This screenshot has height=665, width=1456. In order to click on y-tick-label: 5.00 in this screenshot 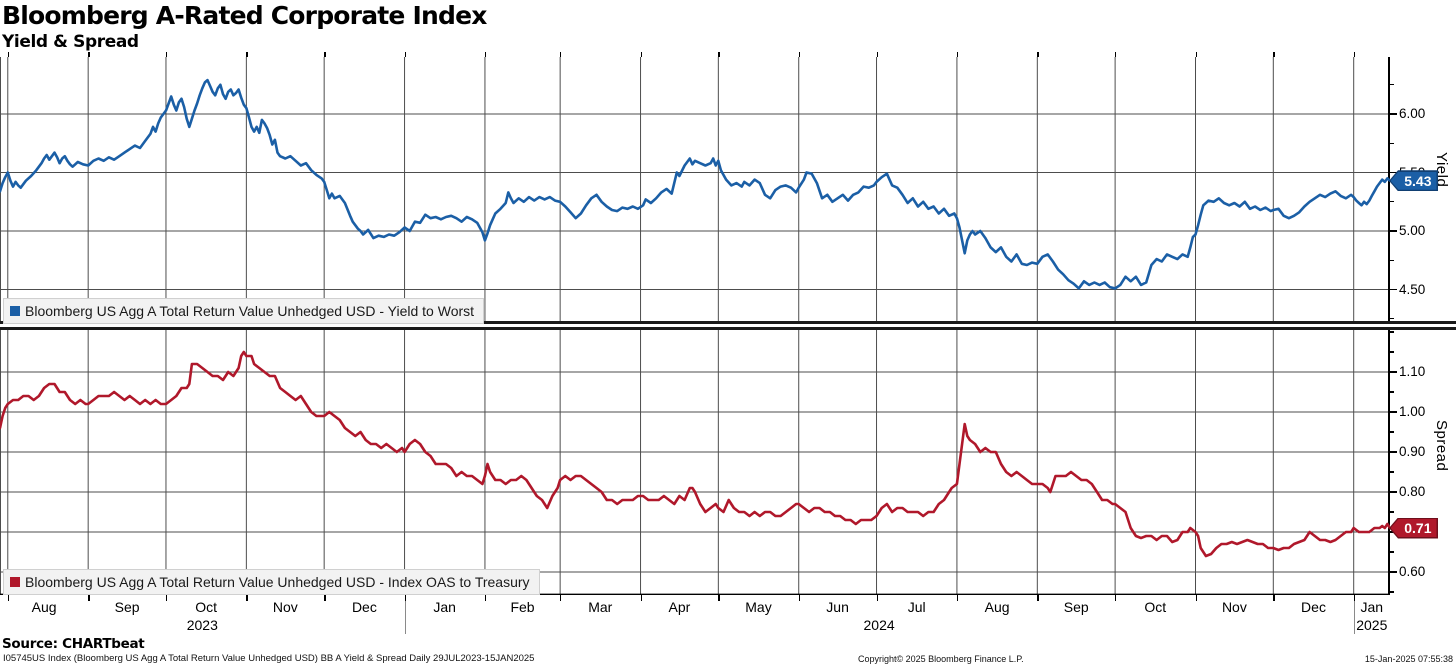, I will do `click(1412, 230)`.